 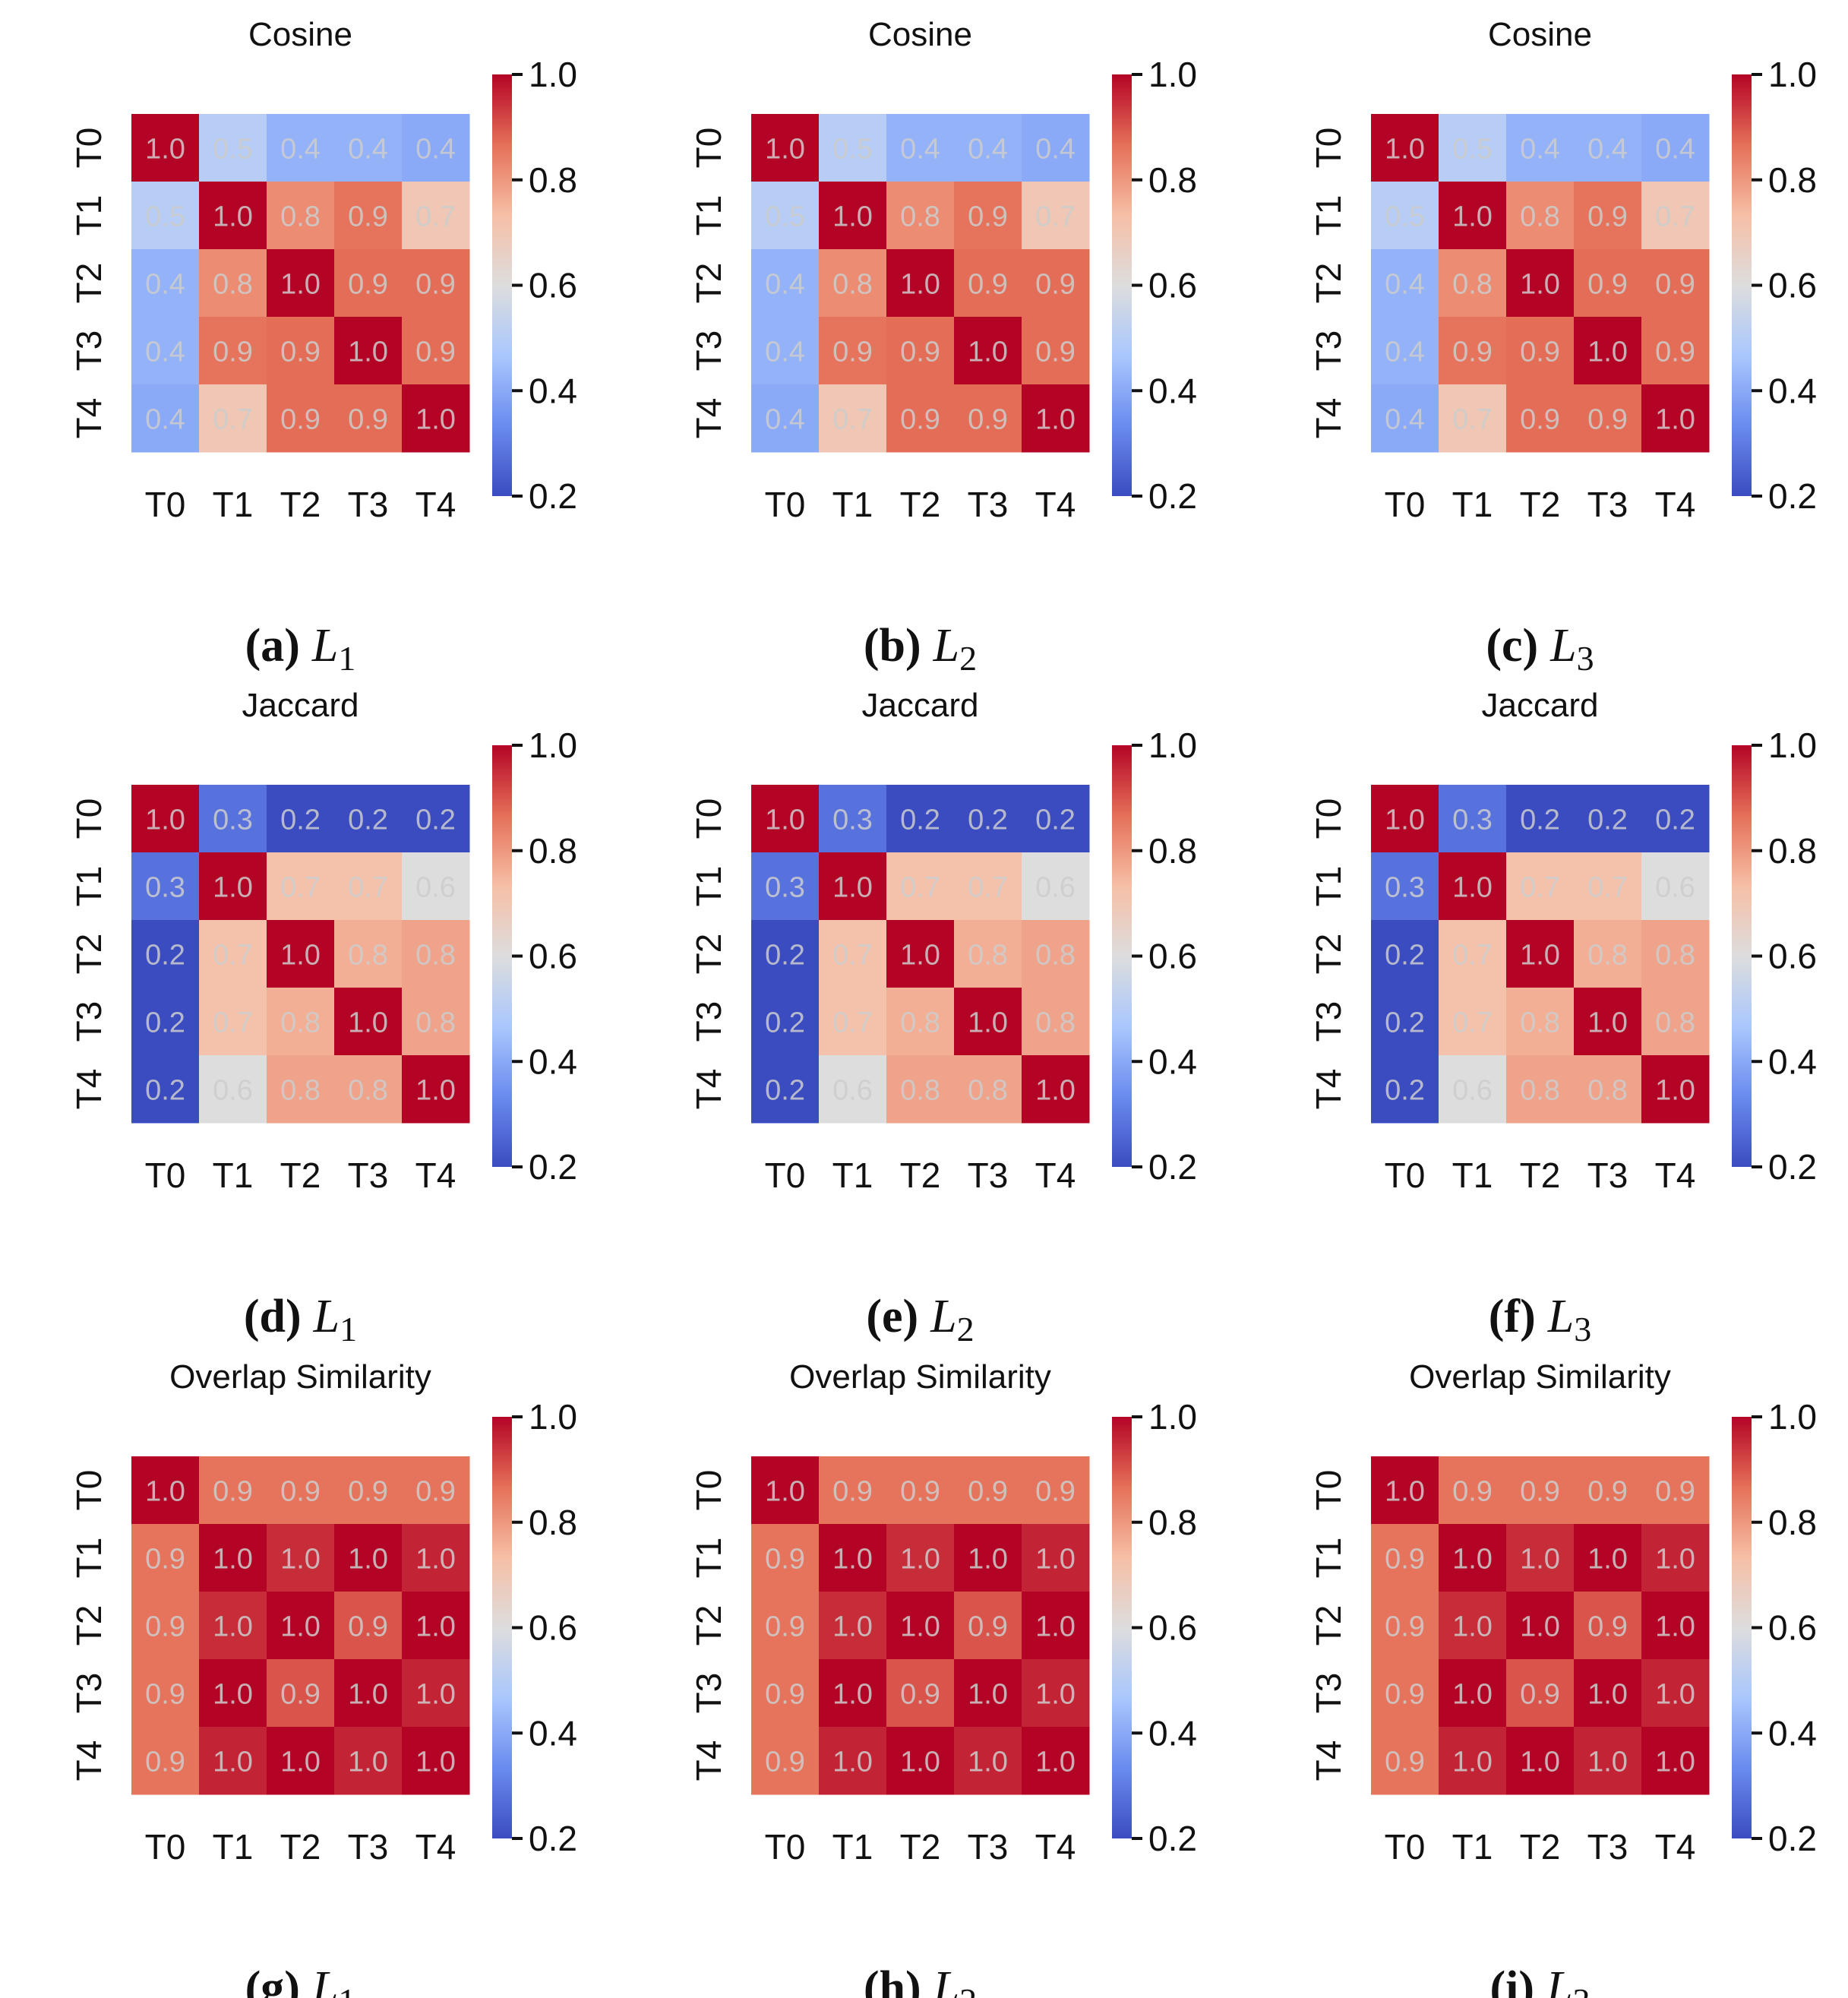 What do you see at coordinates (165, 217) in the screenshot?
I see `cell-value-label: 0.5` at bounding box center [165, 217].